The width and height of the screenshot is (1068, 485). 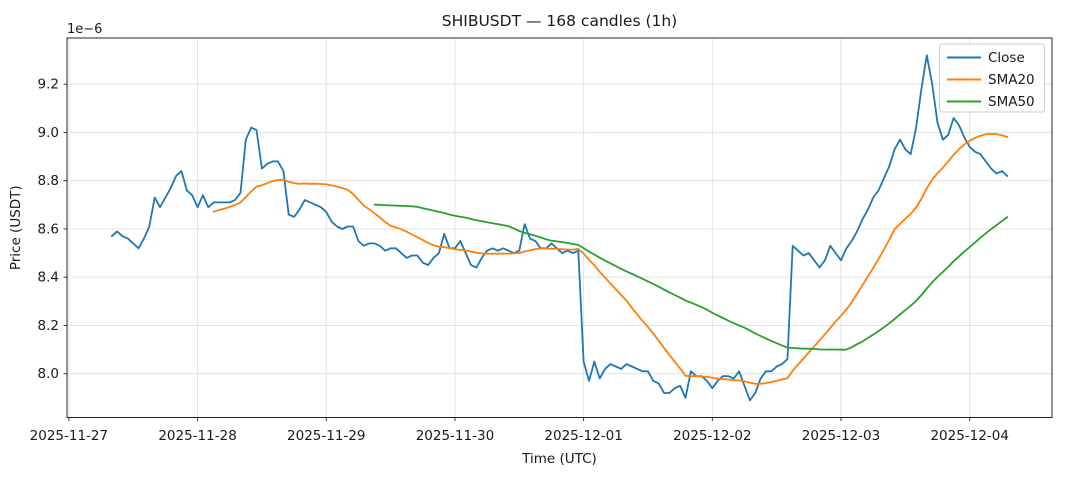 What do you see at coordinates (48, 133) in the screenshot?
I see `y-tick-label: 9.0` at bounding box center [48, 133].